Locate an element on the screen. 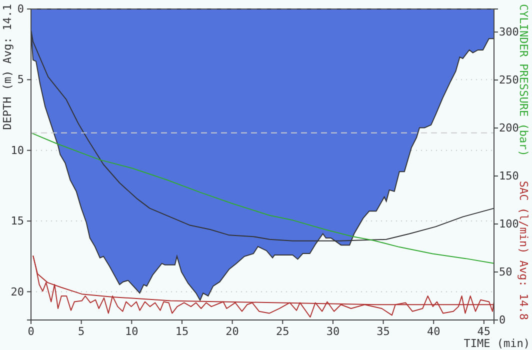  y-tick-label: 5 is located at coordinates (20, 79).